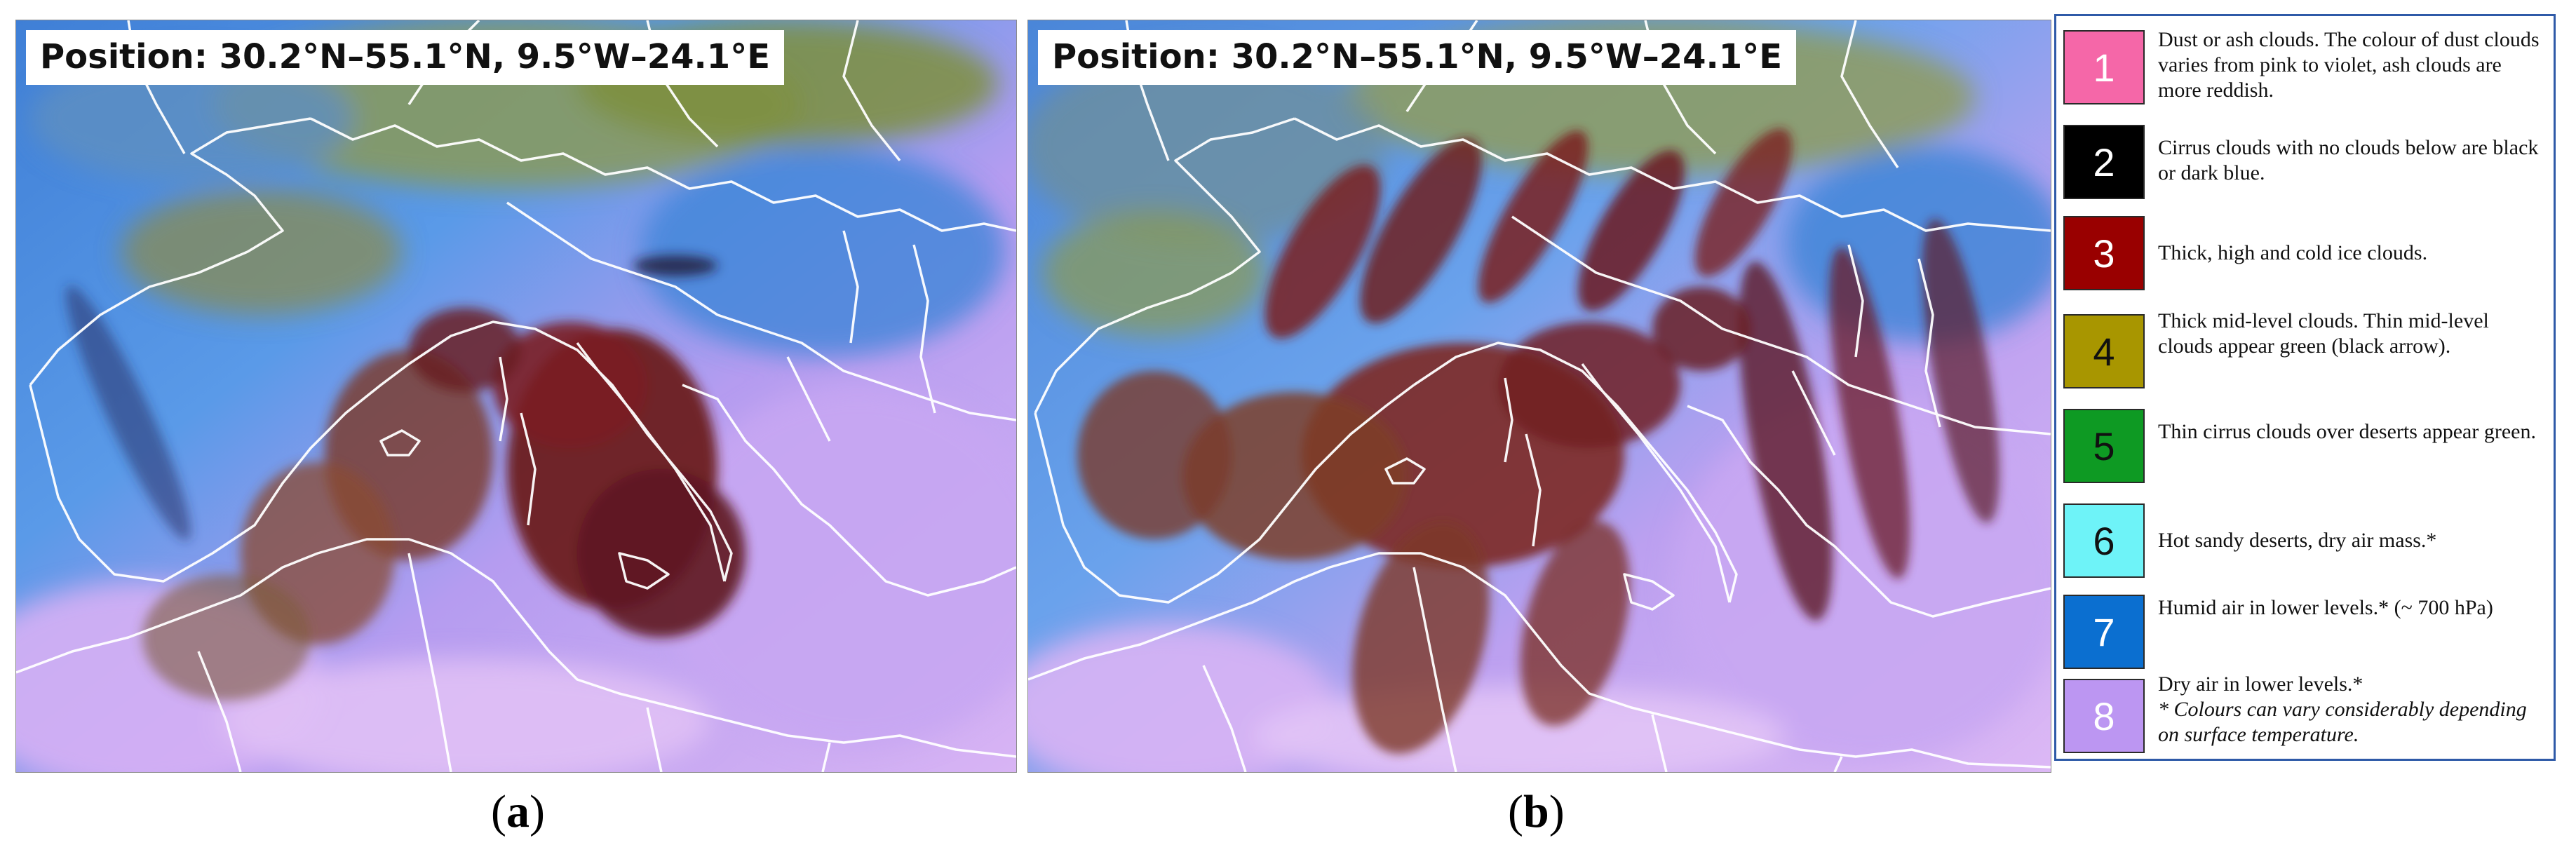  Describe the element at coordinates (518, 811) in the screenshot. I see `caption-a: (a)` at that location.